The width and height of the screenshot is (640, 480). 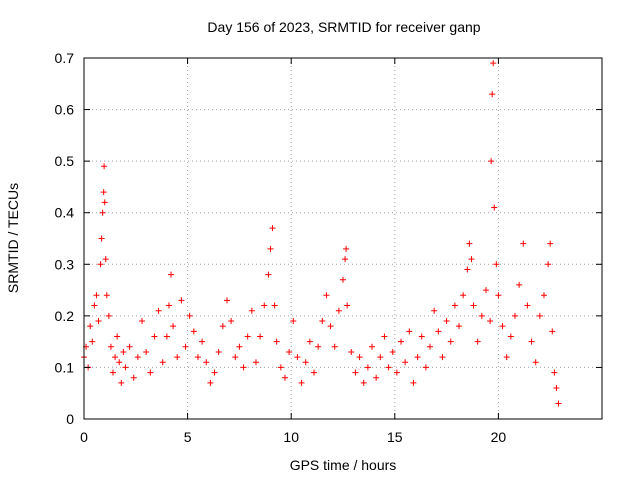 What do you see at coordinates (65, 316) in the screenshot?
I see `y-tick-label: 0.2` at bounding box center [65, 316].